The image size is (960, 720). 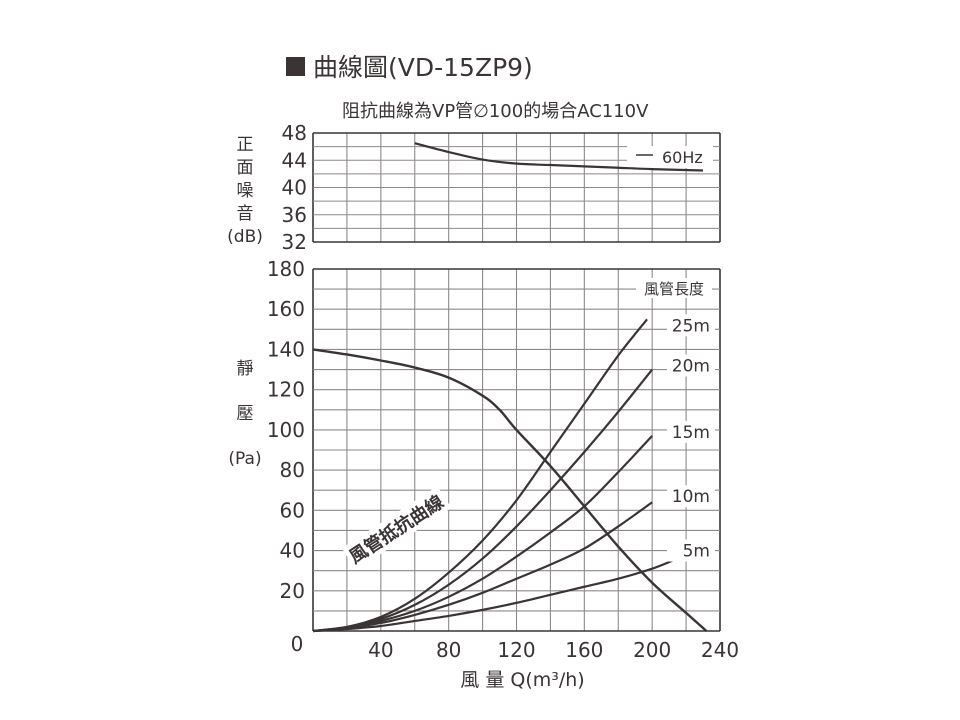 What do you see at coordinates (292, 470) in the screenshot?
I see `pressure-y-tick-label: 80` at bounding box center [292, 470].